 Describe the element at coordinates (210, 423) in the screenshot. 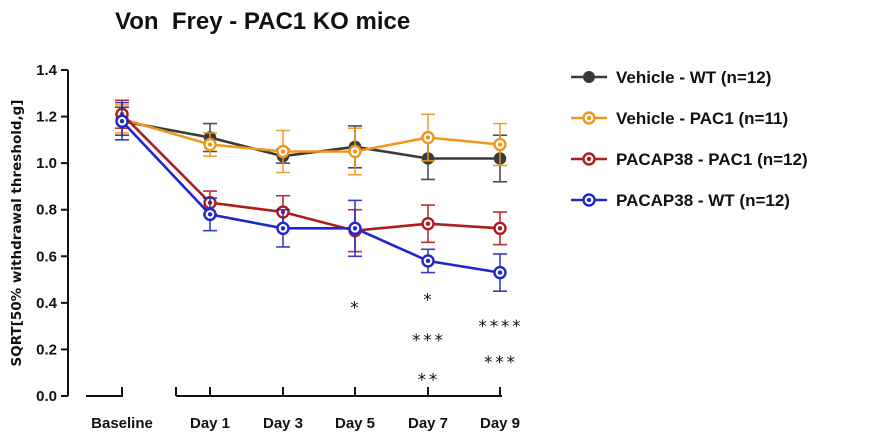

I see `x-tick-label: Day 1` at that location.